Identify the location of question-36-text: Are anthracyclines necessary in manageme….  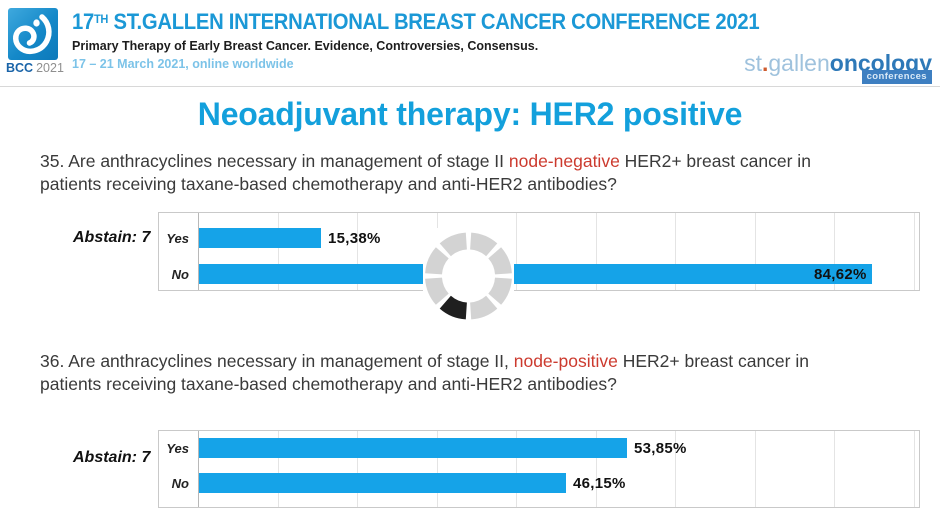
(289, 361).